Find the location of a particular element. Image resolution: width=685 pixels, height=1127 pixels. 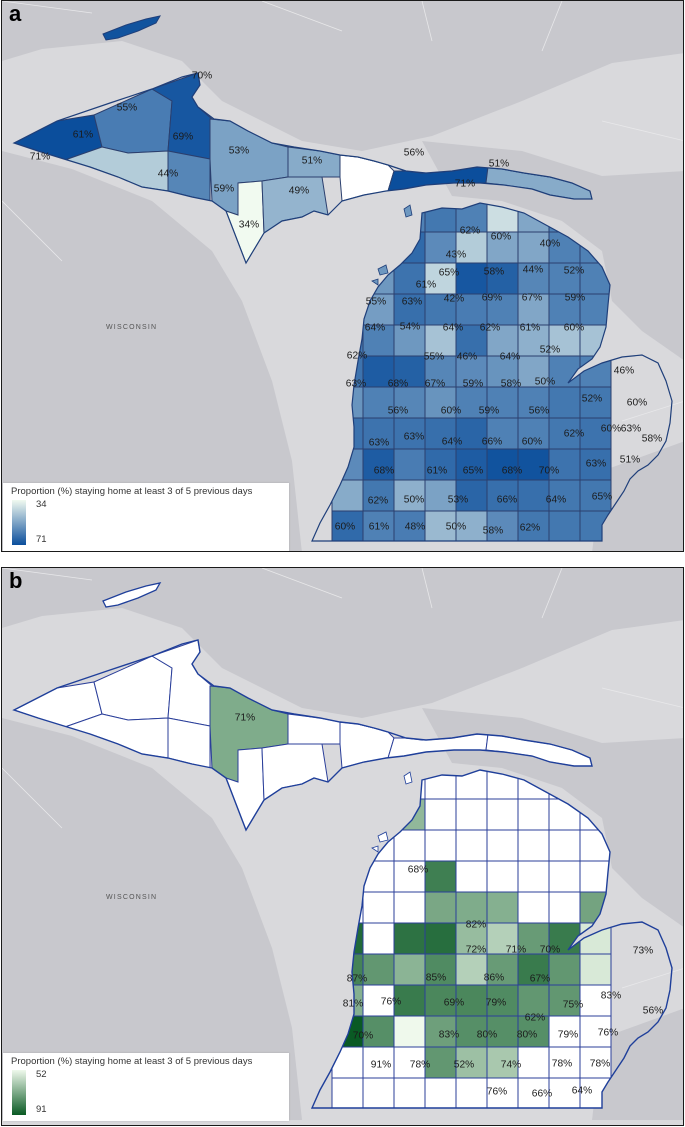

county-label: 63% is located at coordinates (596, 464).